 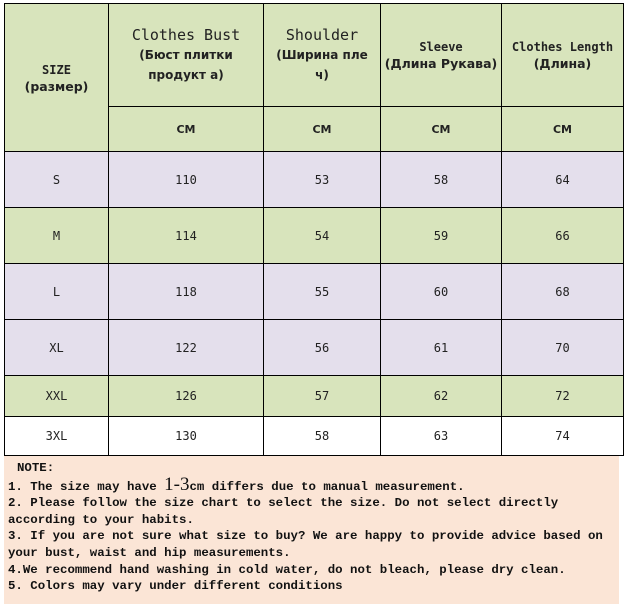 I want to click on unit-row: CM CM CM CM, so click(x=314, y=129).